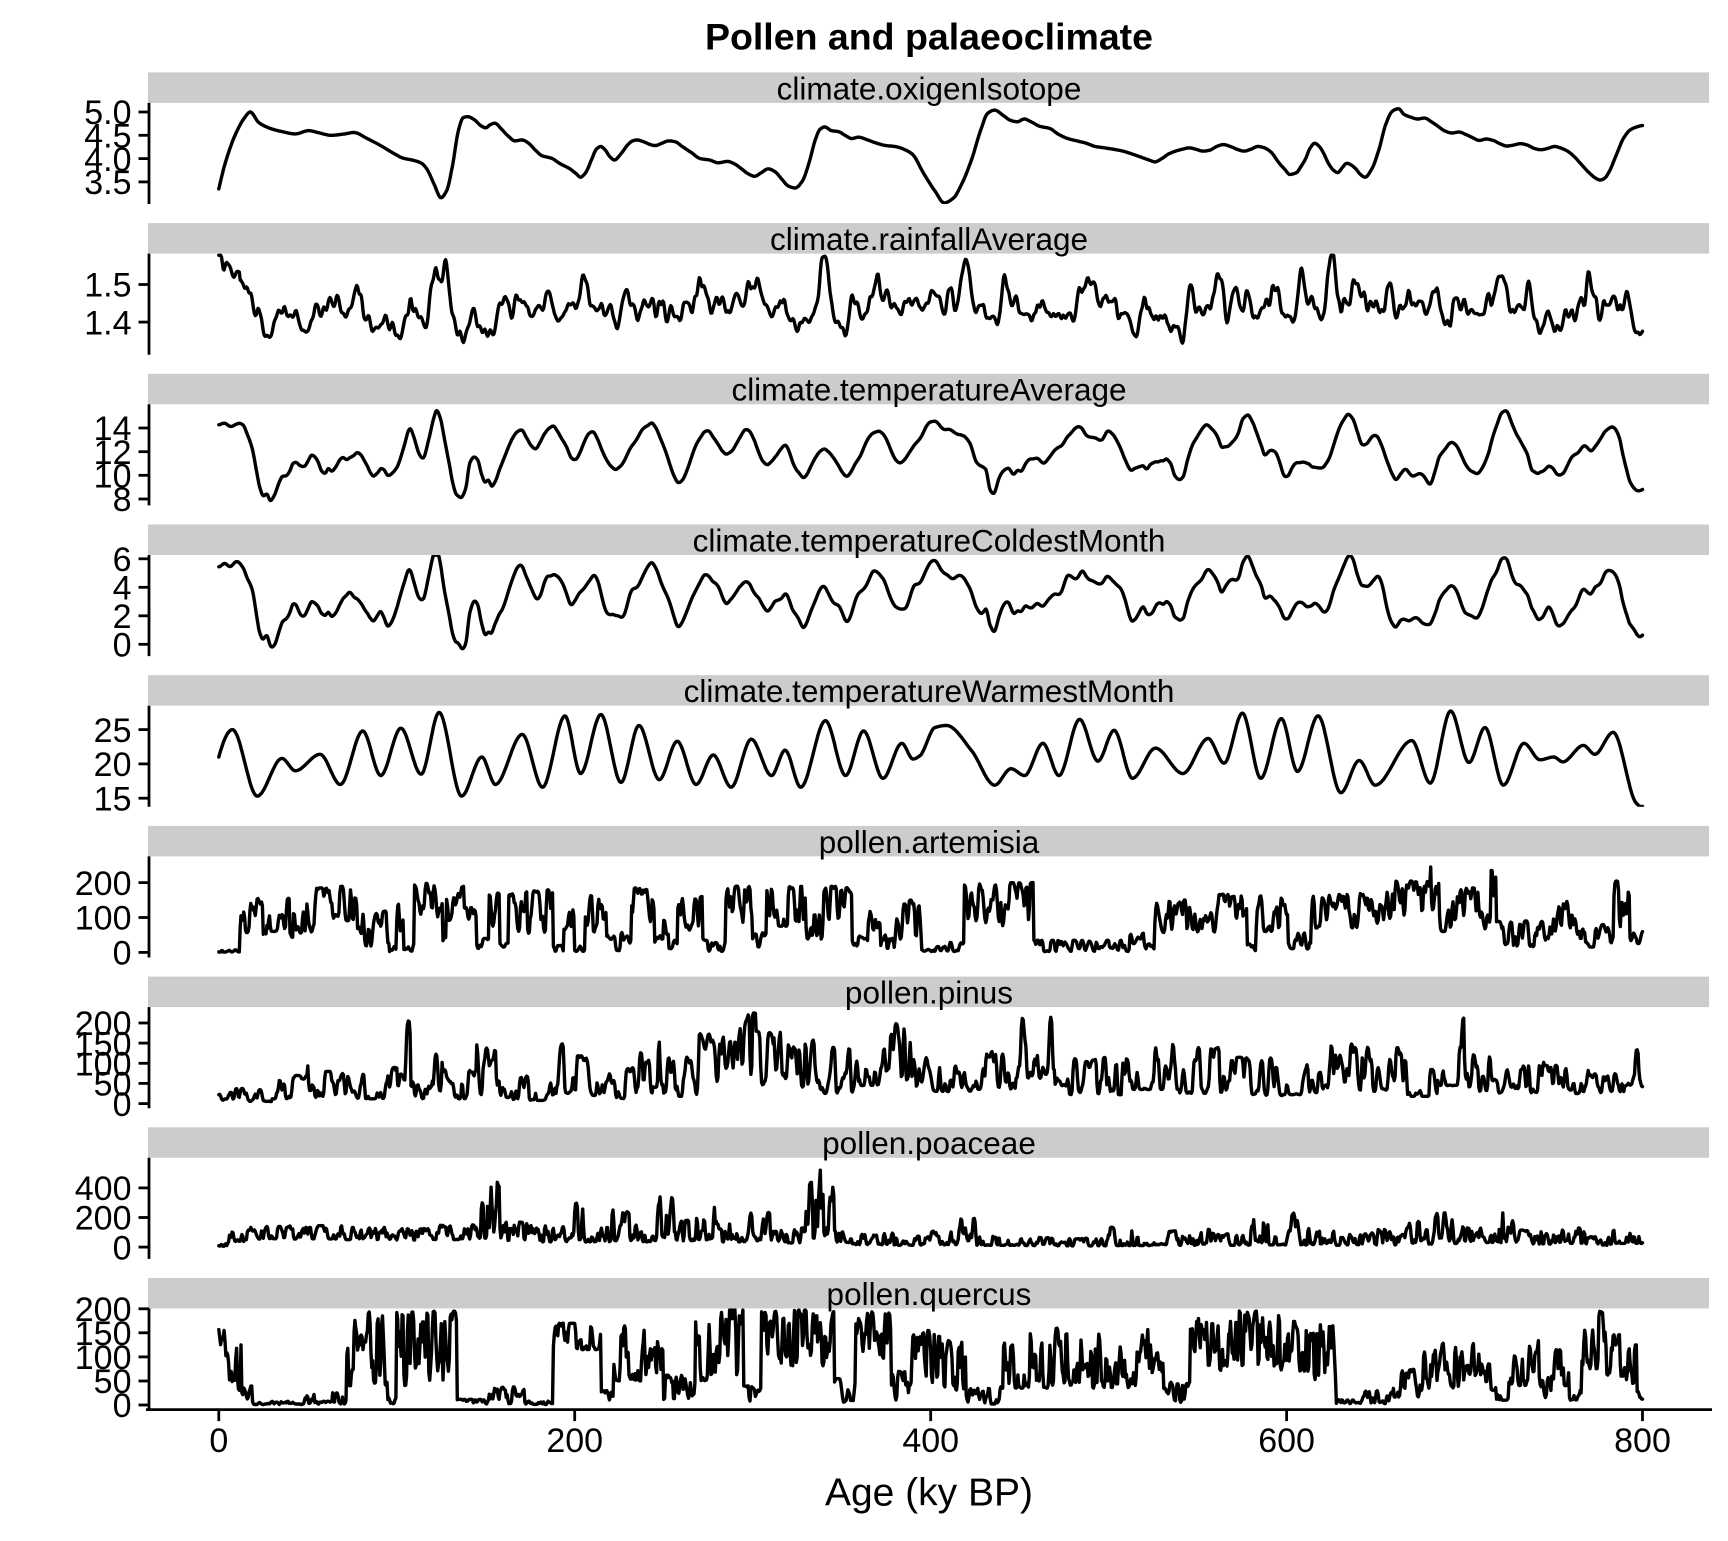 The image size is (1728, 1541). Describe the element at coordinates (122, 617) in the screenshot. I see `svg-text: 2` at that location.